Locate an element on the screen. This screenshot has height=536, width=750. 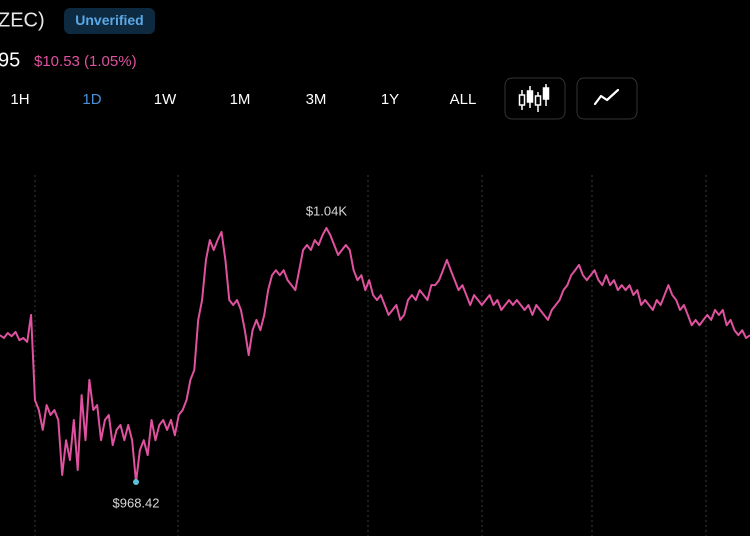
badge: Unverified is located at coordinates (109, 20).